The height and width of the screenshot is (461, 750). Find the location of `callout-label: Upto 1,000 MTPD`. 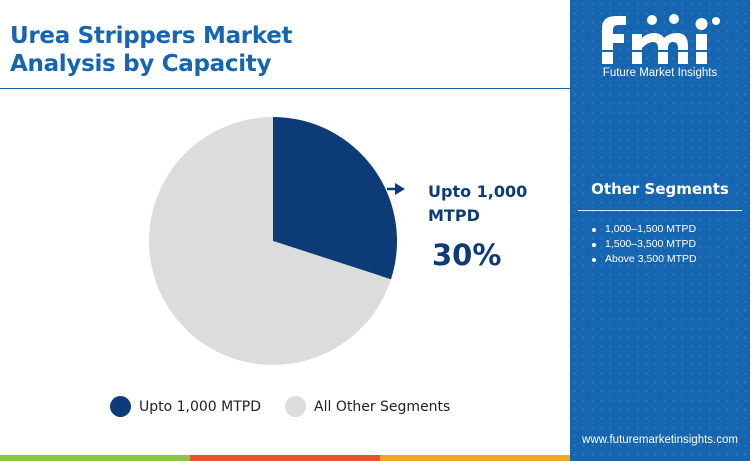

callout-label: Upto 1,000 MTPD is located at coordinates (493, 204).